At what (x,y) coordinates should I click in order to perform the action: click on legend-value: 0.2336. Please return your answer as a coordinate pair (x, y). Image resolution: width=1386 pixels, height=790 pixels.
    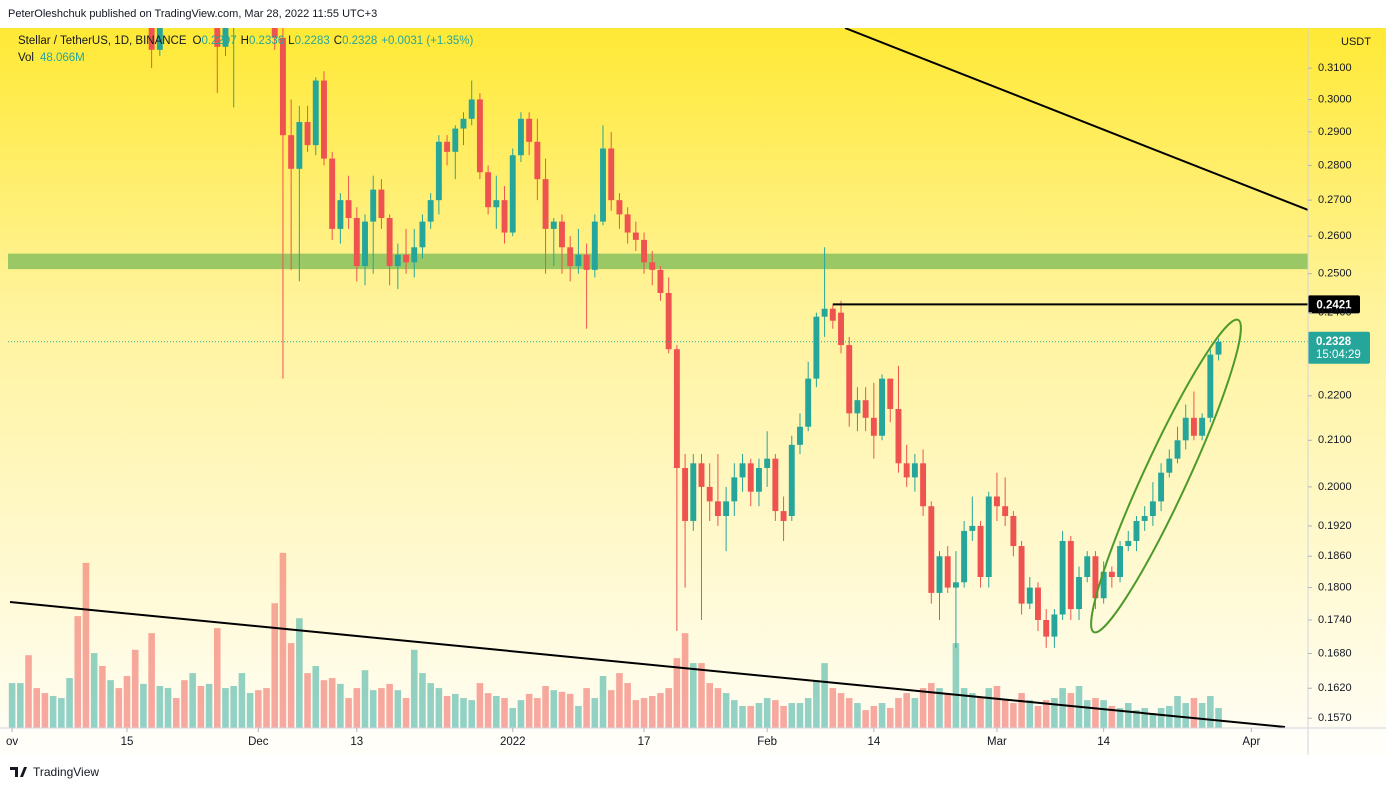
    Looking at the image, I should click on (266, 41).